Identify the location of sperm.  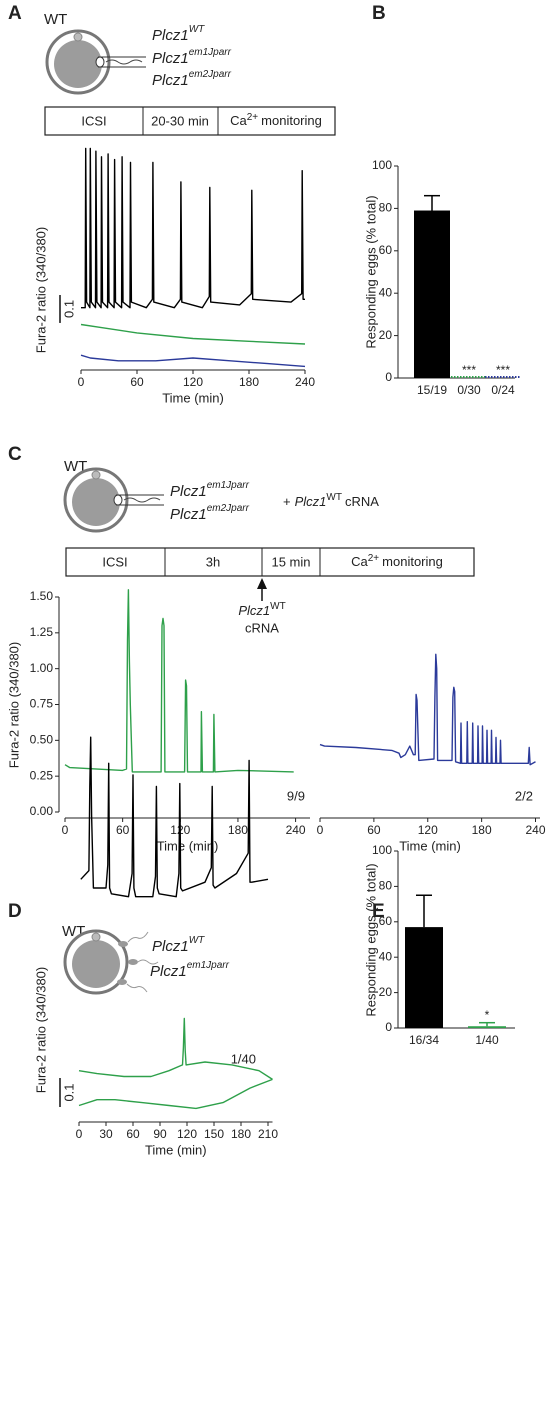
(142, 500).